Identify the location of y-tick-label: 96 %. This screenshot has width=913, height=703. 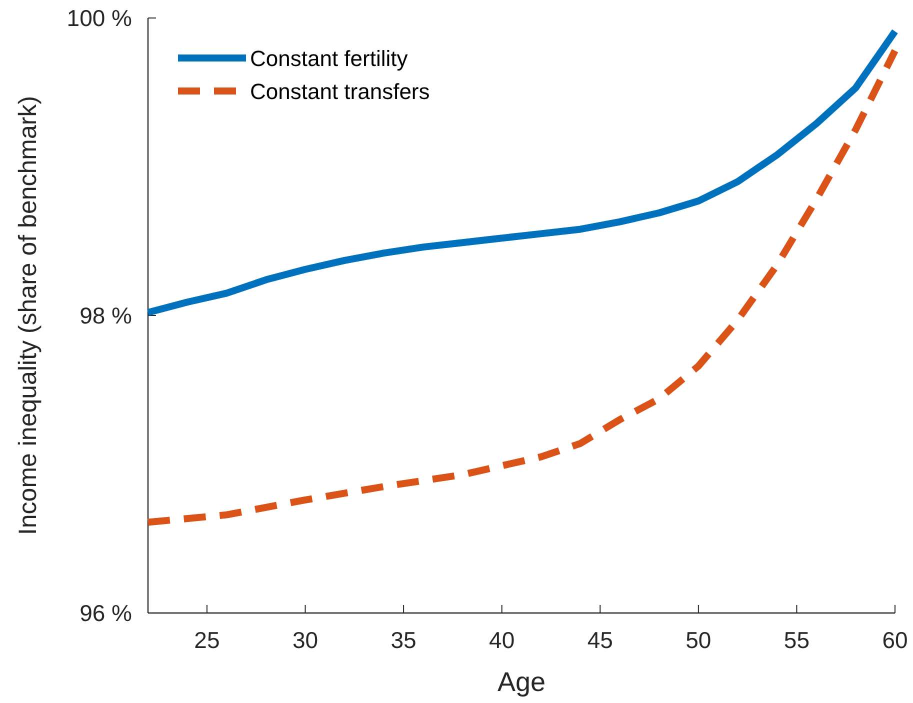
(106, 613).